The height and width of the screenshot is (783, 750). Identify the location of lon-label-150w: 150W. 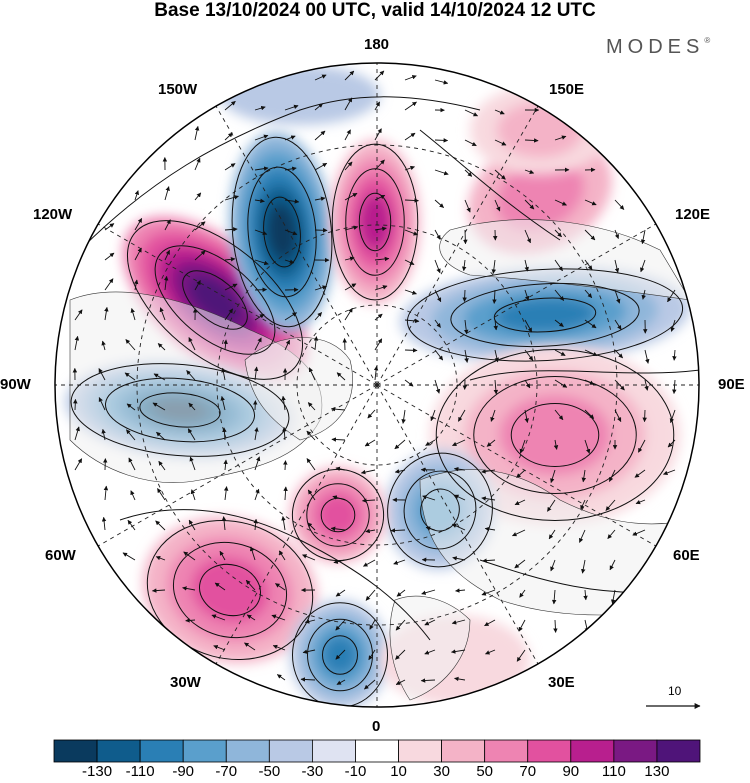
(178, 89).